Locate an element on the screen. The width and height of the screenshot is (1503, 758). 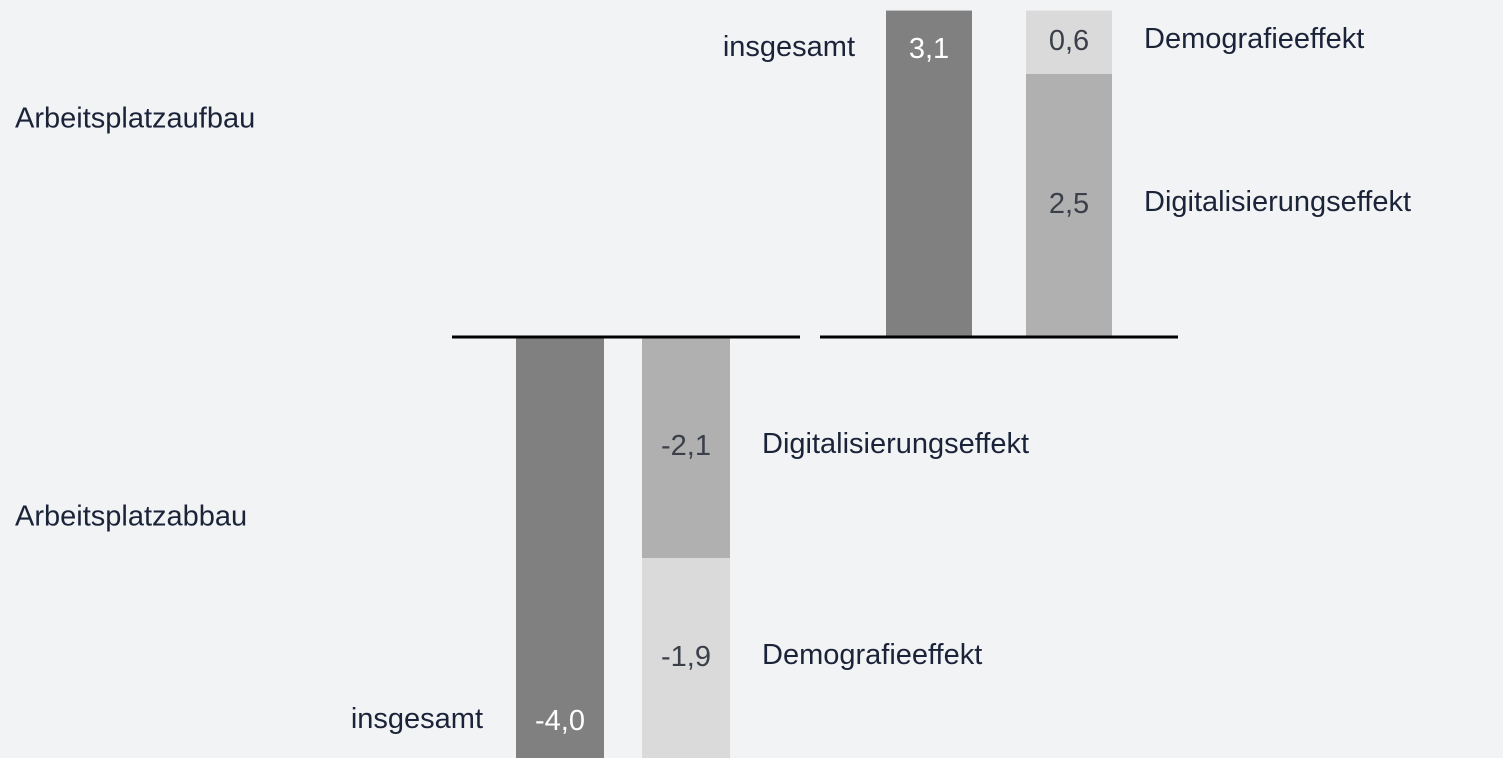
value-label: 0,6 is located at coordinates (1069, 41).